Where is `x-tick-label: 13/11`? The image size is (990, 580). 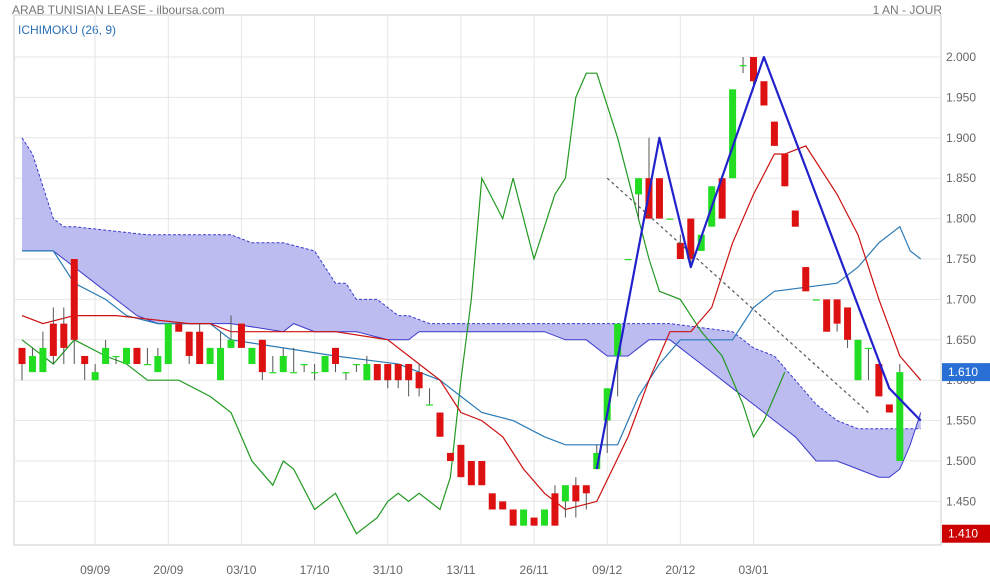 x-tick-label: 13/11 is located at coordinates (460, 570).